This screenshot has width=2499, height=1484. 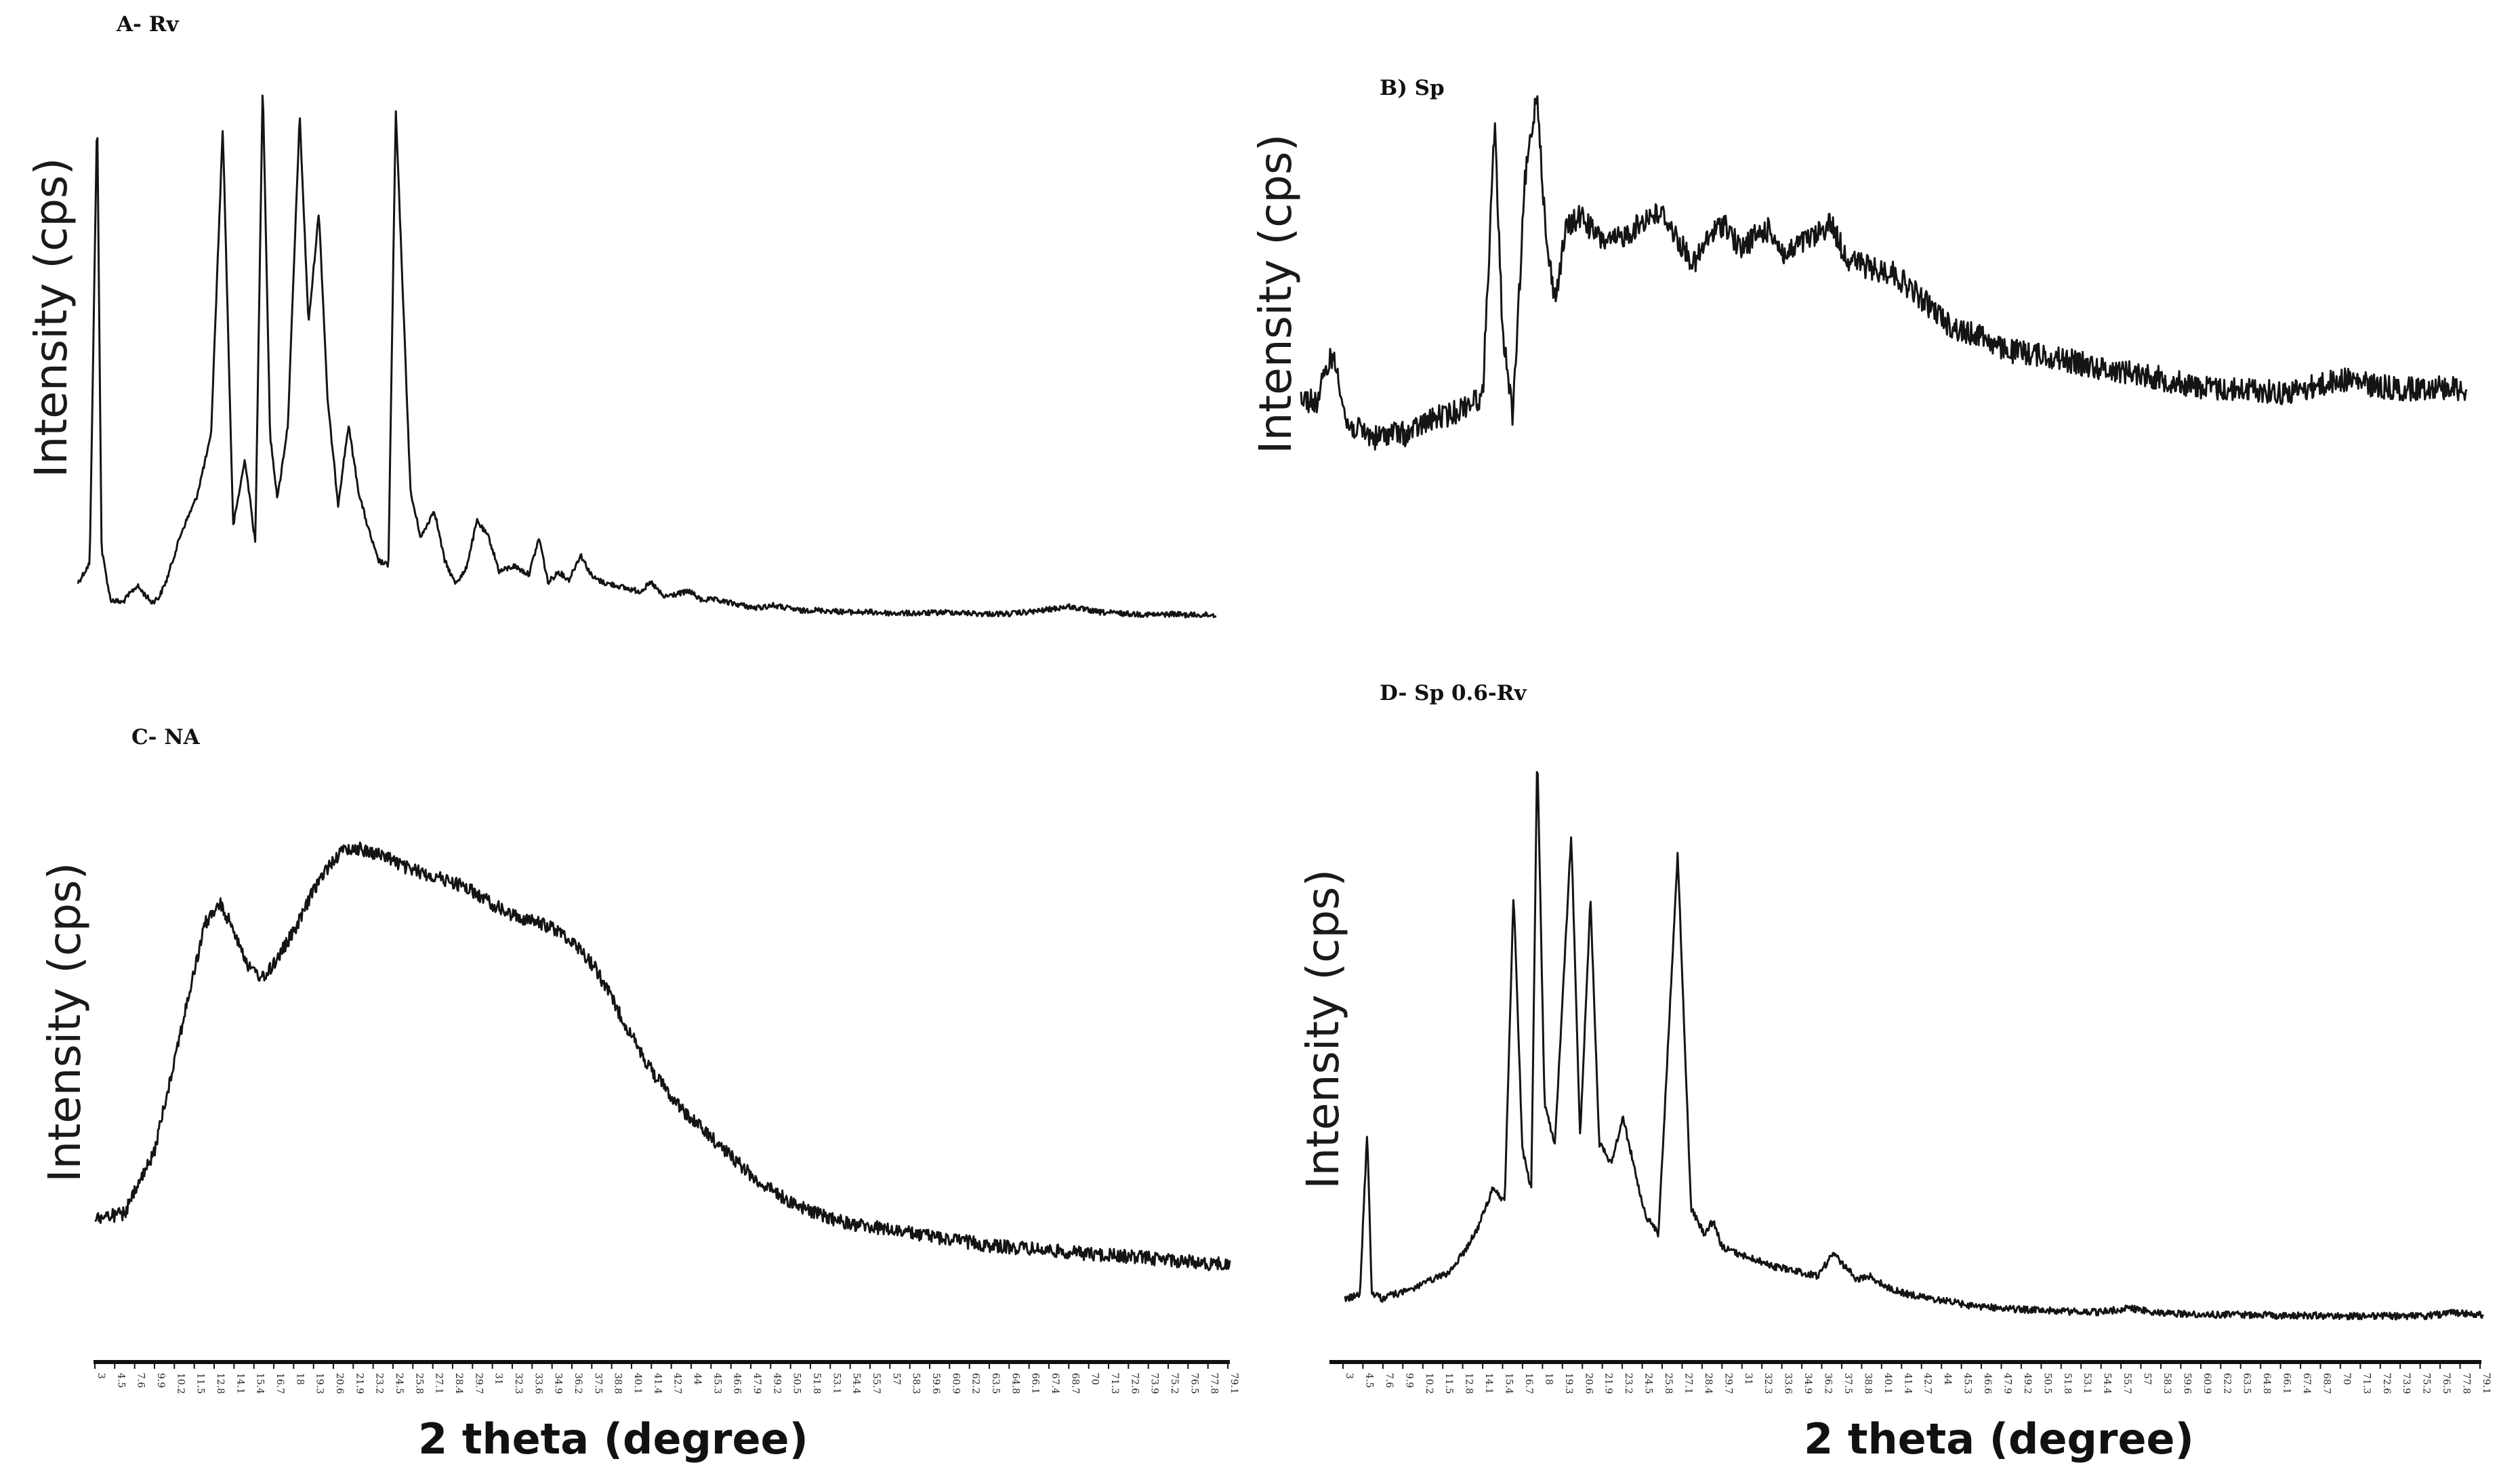 I want to click on panel-c-tick-label: 32.3, so click(x=518, y=1383).